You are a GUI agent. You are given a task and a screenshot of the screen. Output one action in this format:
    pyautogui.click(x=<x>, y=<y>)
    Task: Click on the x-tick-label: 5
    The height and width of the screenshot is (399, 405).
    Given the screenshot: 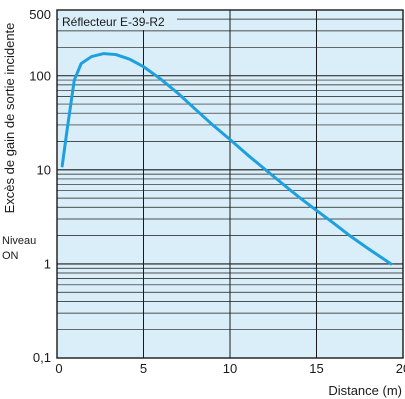 What is the action you would take?
    pyautogui.click(x=143, y=368)
    